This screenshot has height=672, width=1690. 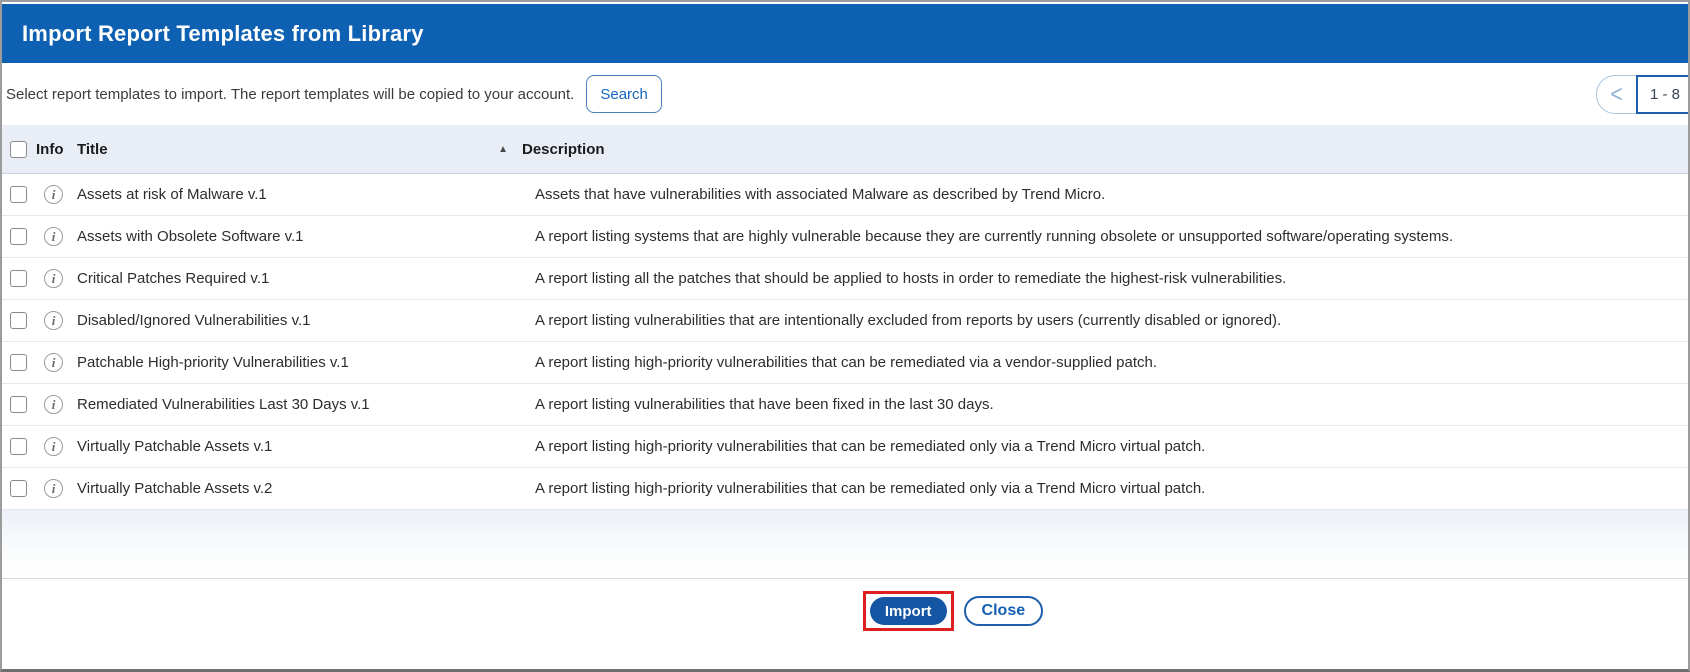 I want to click on import-annotation-highlight: Import, so click(x=908, y=611).